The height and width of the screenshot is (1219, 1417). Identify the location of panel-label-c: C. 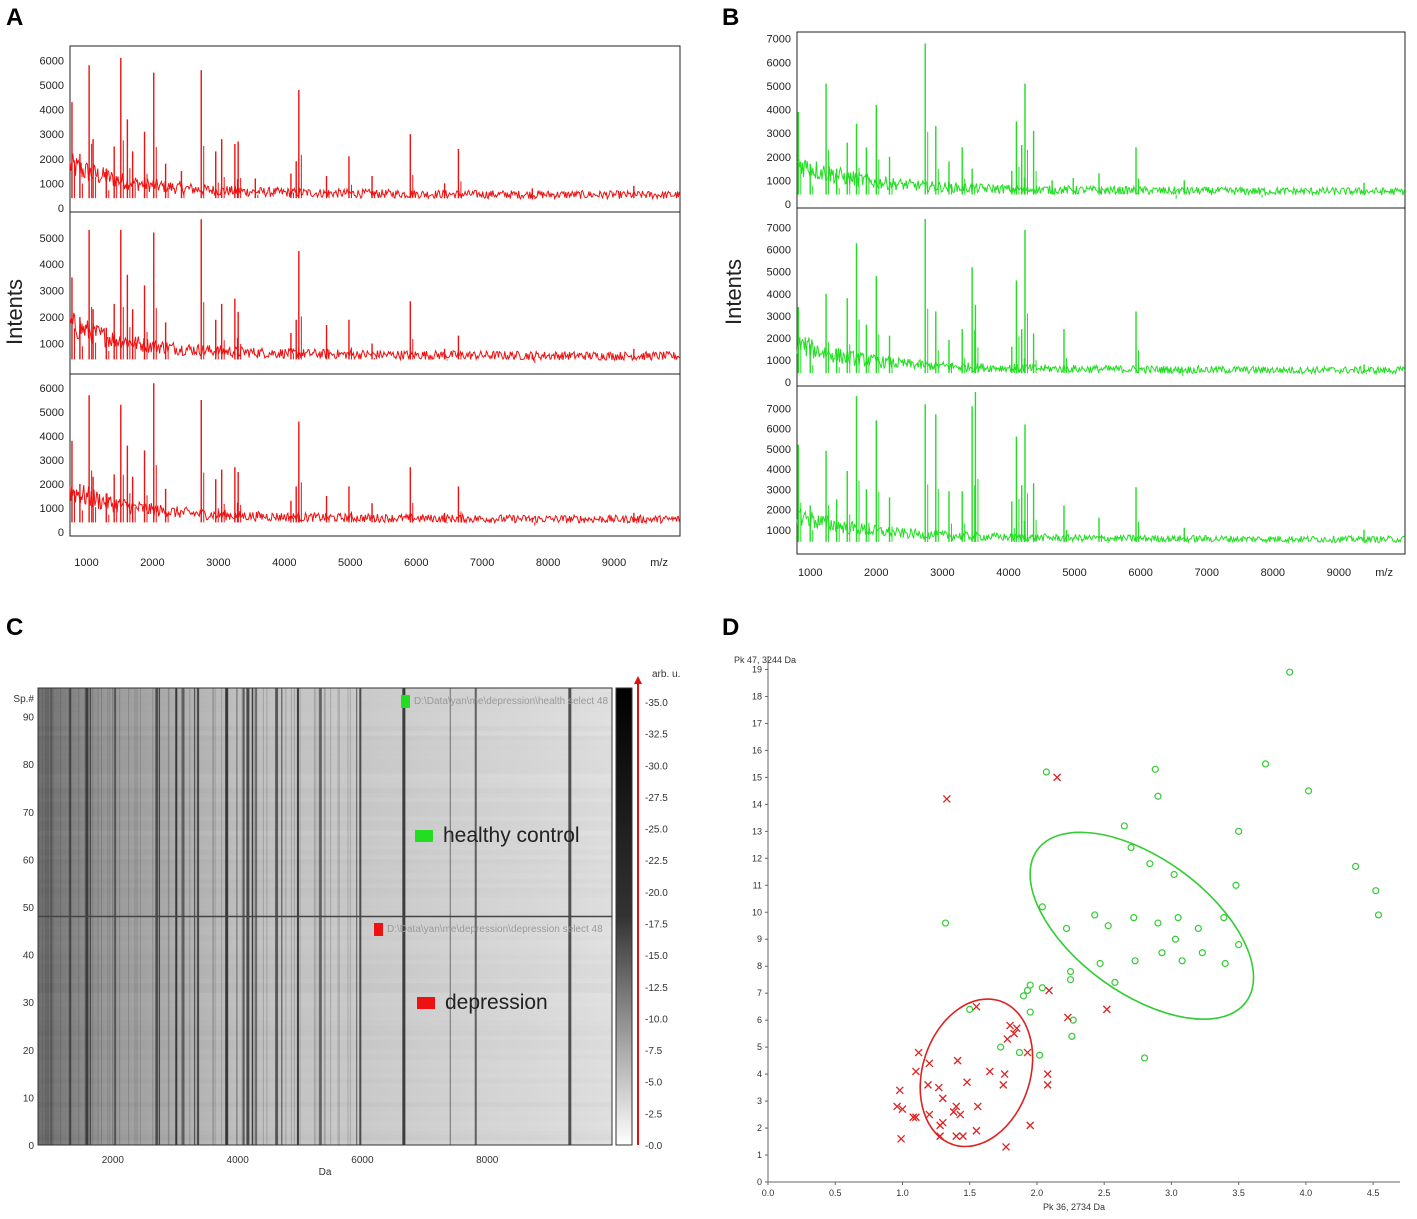
(15, 627).